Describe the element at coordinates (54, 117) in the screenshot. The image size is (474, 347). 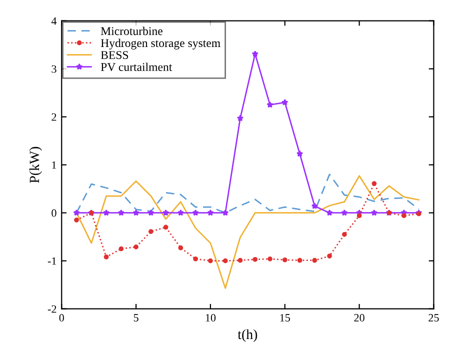
I see `y-tick-label: 2` at that location.